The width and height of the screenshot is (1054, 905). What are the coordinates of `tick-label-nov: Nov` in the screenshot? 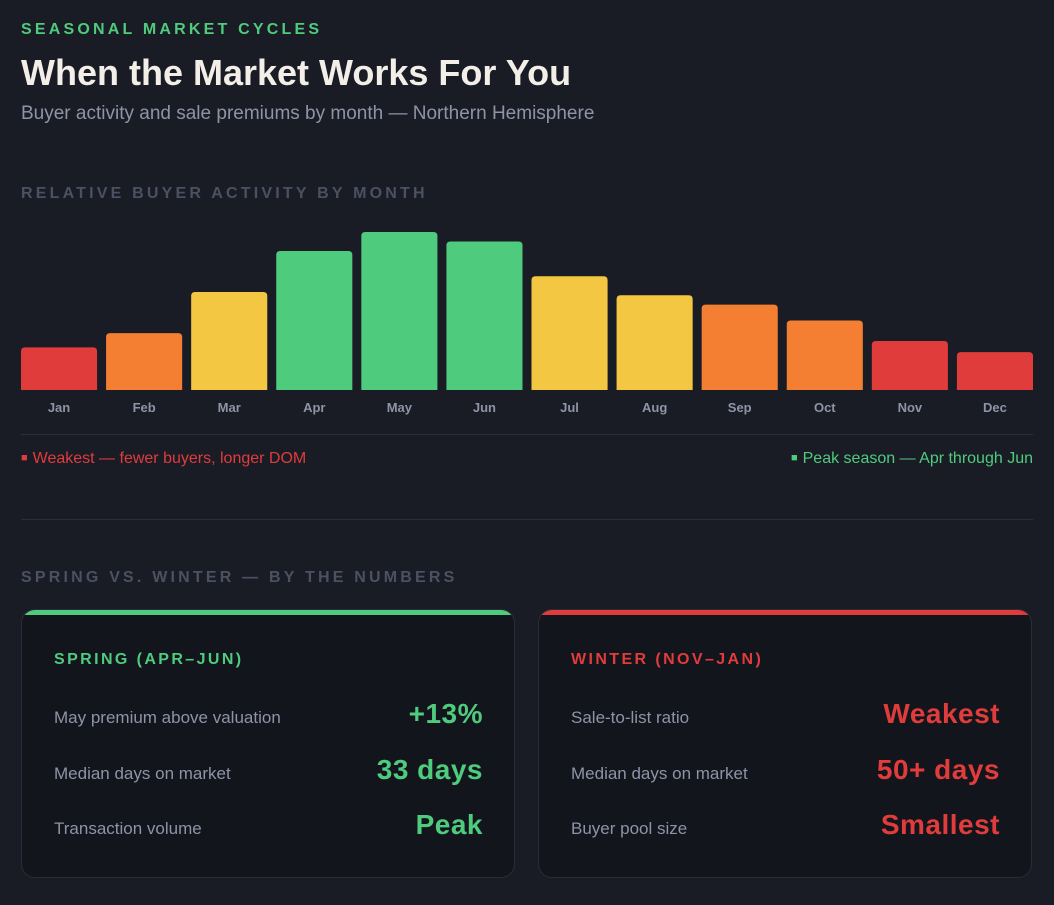 It's located at (910, 407).